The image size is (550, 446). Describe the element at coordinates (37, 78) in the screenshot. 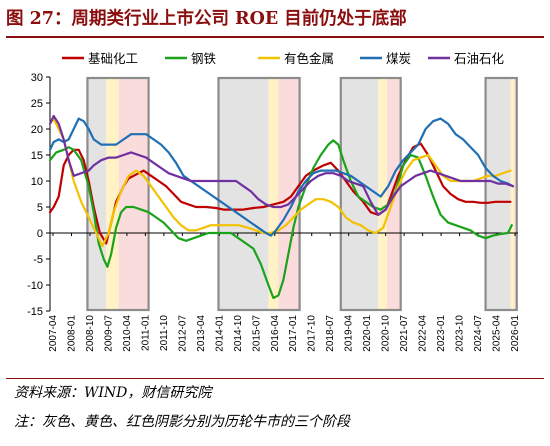

I see `y-tick-label: 30` at that location.